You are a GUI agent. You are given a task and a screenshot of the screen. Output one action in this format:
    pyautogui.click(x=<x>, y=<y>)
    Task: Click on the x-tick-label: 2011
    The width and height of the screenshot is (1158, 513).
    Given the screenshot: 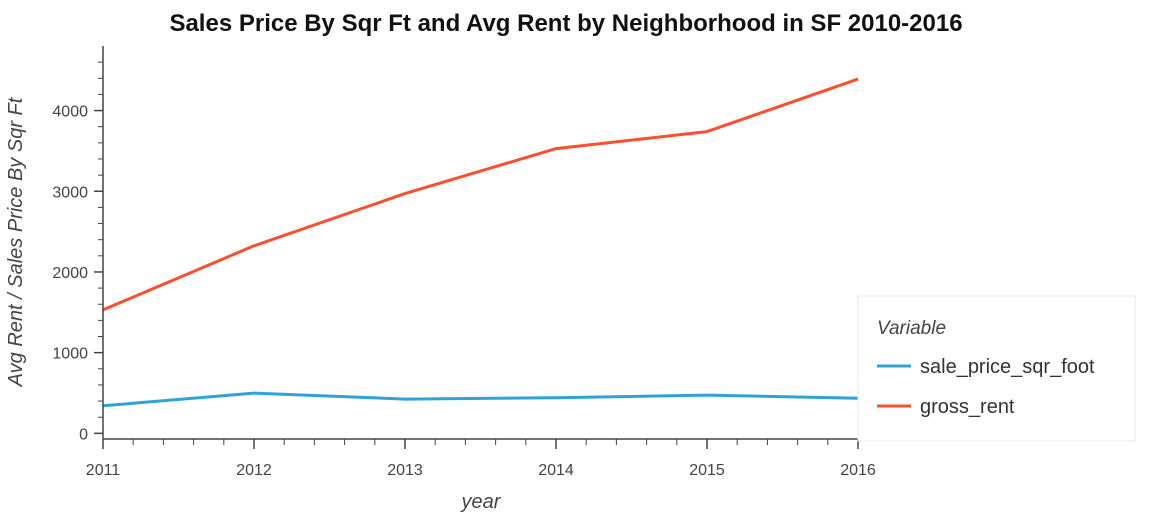 What is the action you would take?
    pyautogui.click(x=103, y=470)
    